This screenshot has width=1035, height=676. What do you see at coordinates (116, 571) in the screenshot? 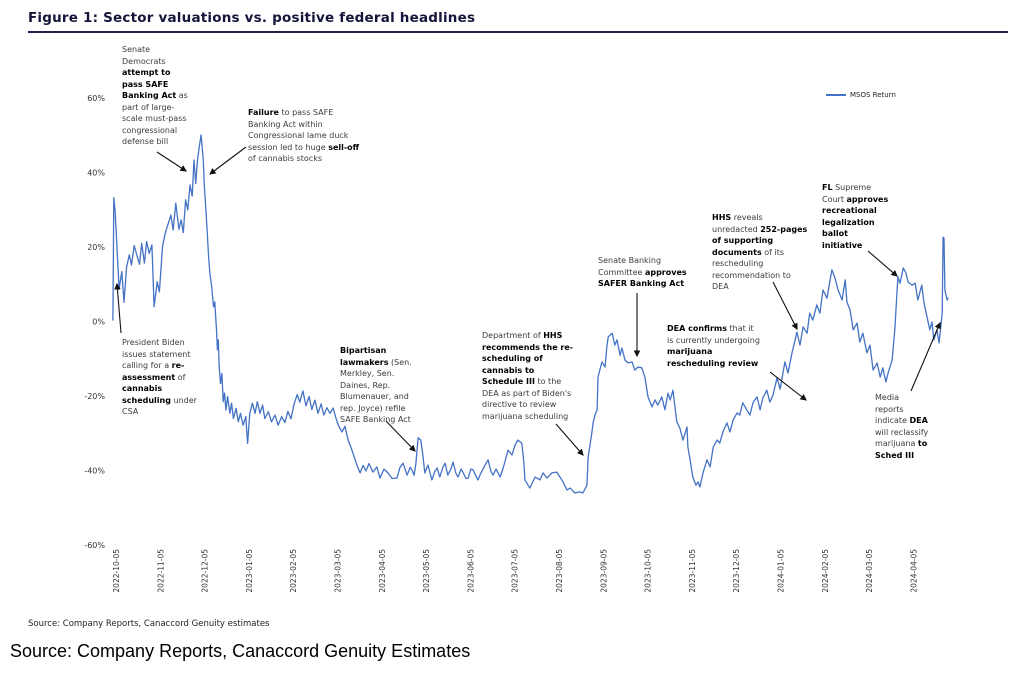
I see `x-axis-tick-label: 2022-10-05` at bounding box center [116, 571].